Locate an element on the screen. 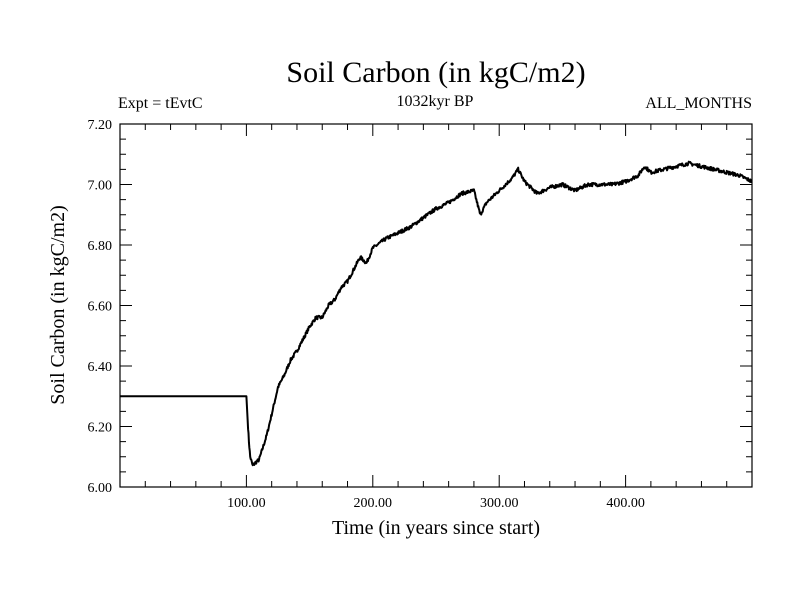 This screenshot has width=800, height=600. y-tick-label: 7.20 is located at coordinates (100, 125).